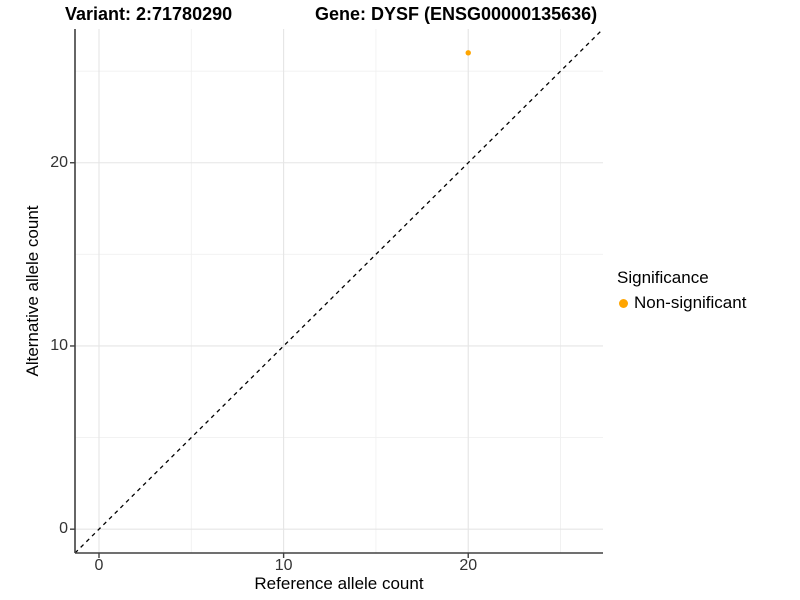 The image size is (800, 600). I want to click on x-tick-label: 10, so click(283, 565).